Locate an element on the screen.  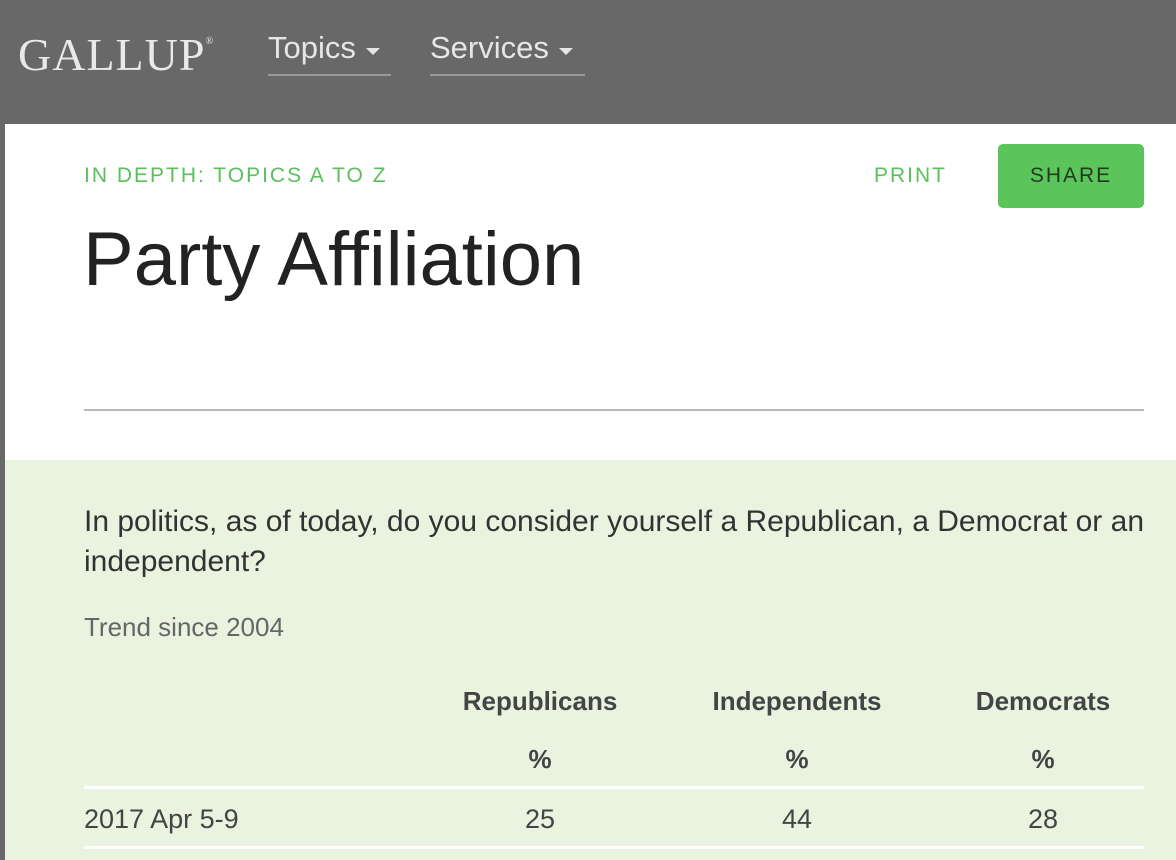
print-link: PRINT is located at coordinates (910, 175).